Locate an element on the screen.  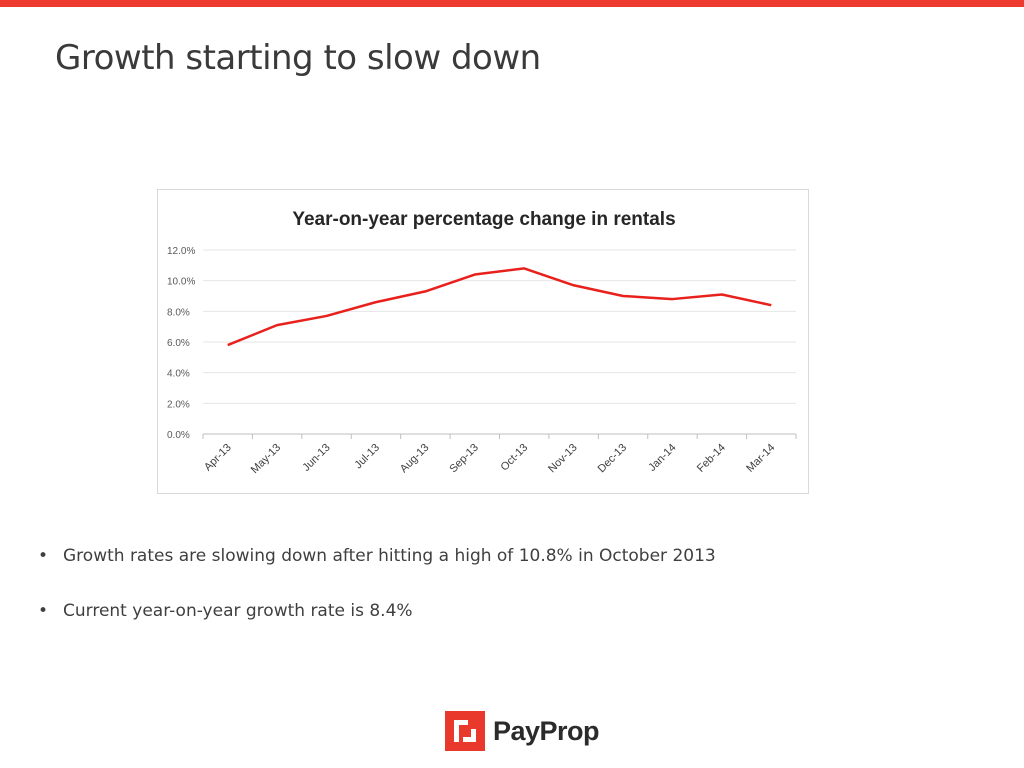
x-tick-label: May-13 is located at coordinates (266, 459).